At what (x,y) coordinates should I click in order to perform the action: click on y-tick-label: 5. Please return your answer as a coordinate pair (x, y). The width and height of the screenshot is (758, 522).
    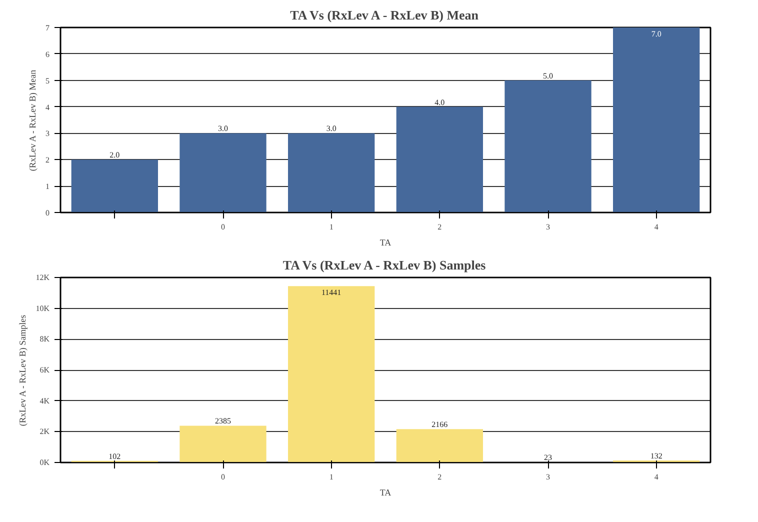
    Looking at the image, I should click on (48, 81).